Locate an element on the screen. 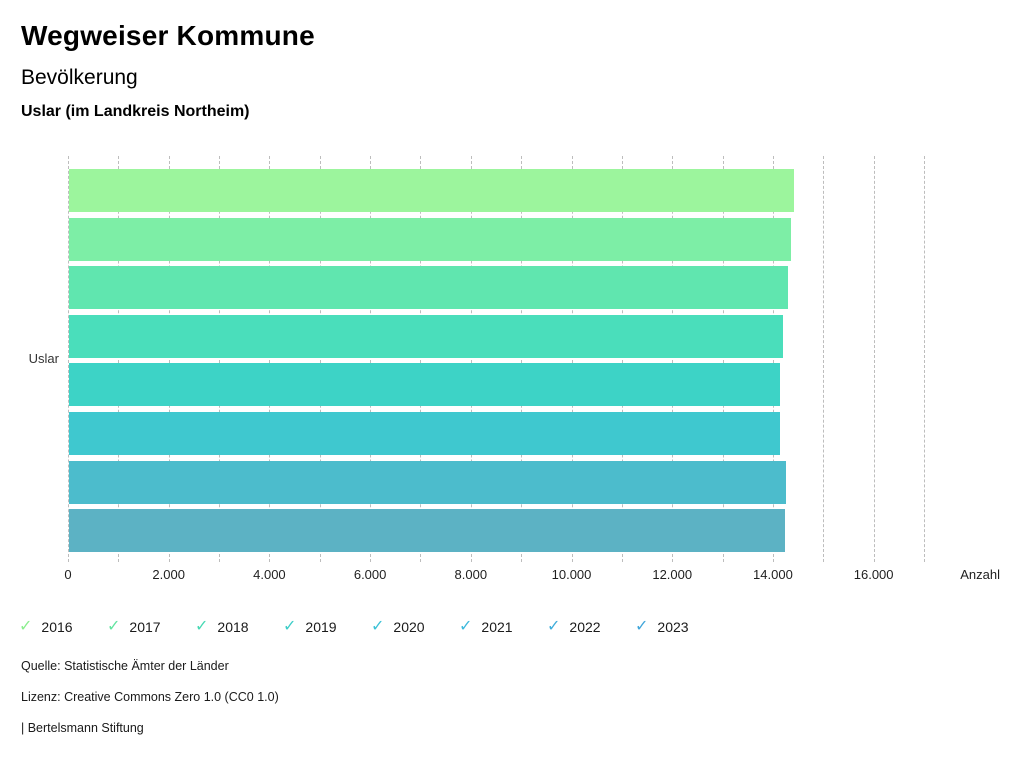  x-tick-8.000: 8.000 is located at coordinates (471, 574).